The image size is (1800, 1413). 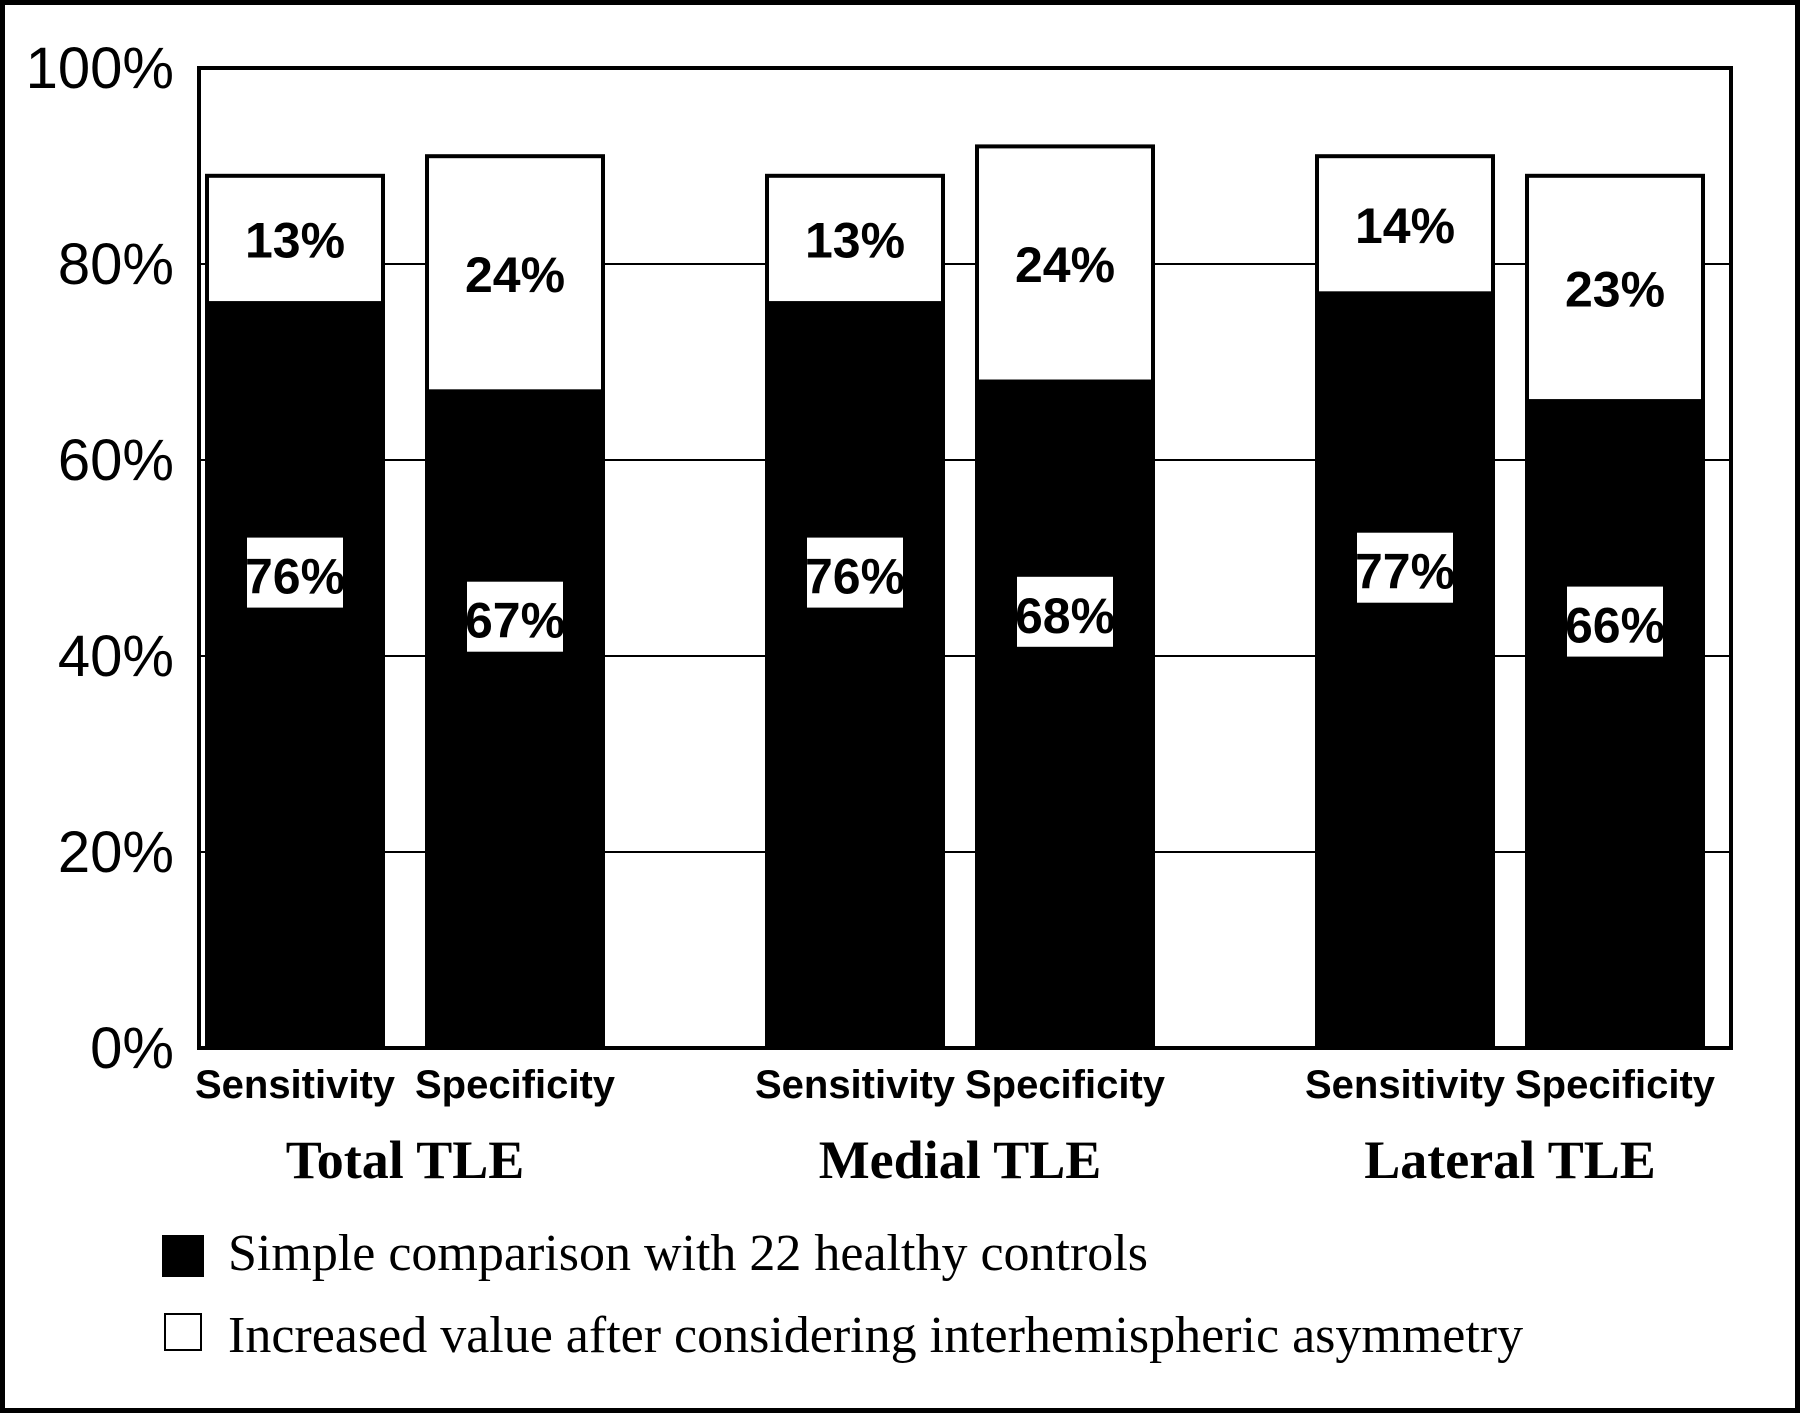 I want to click on group-label: Lateral TLE, so click(x=1510, y=1160).